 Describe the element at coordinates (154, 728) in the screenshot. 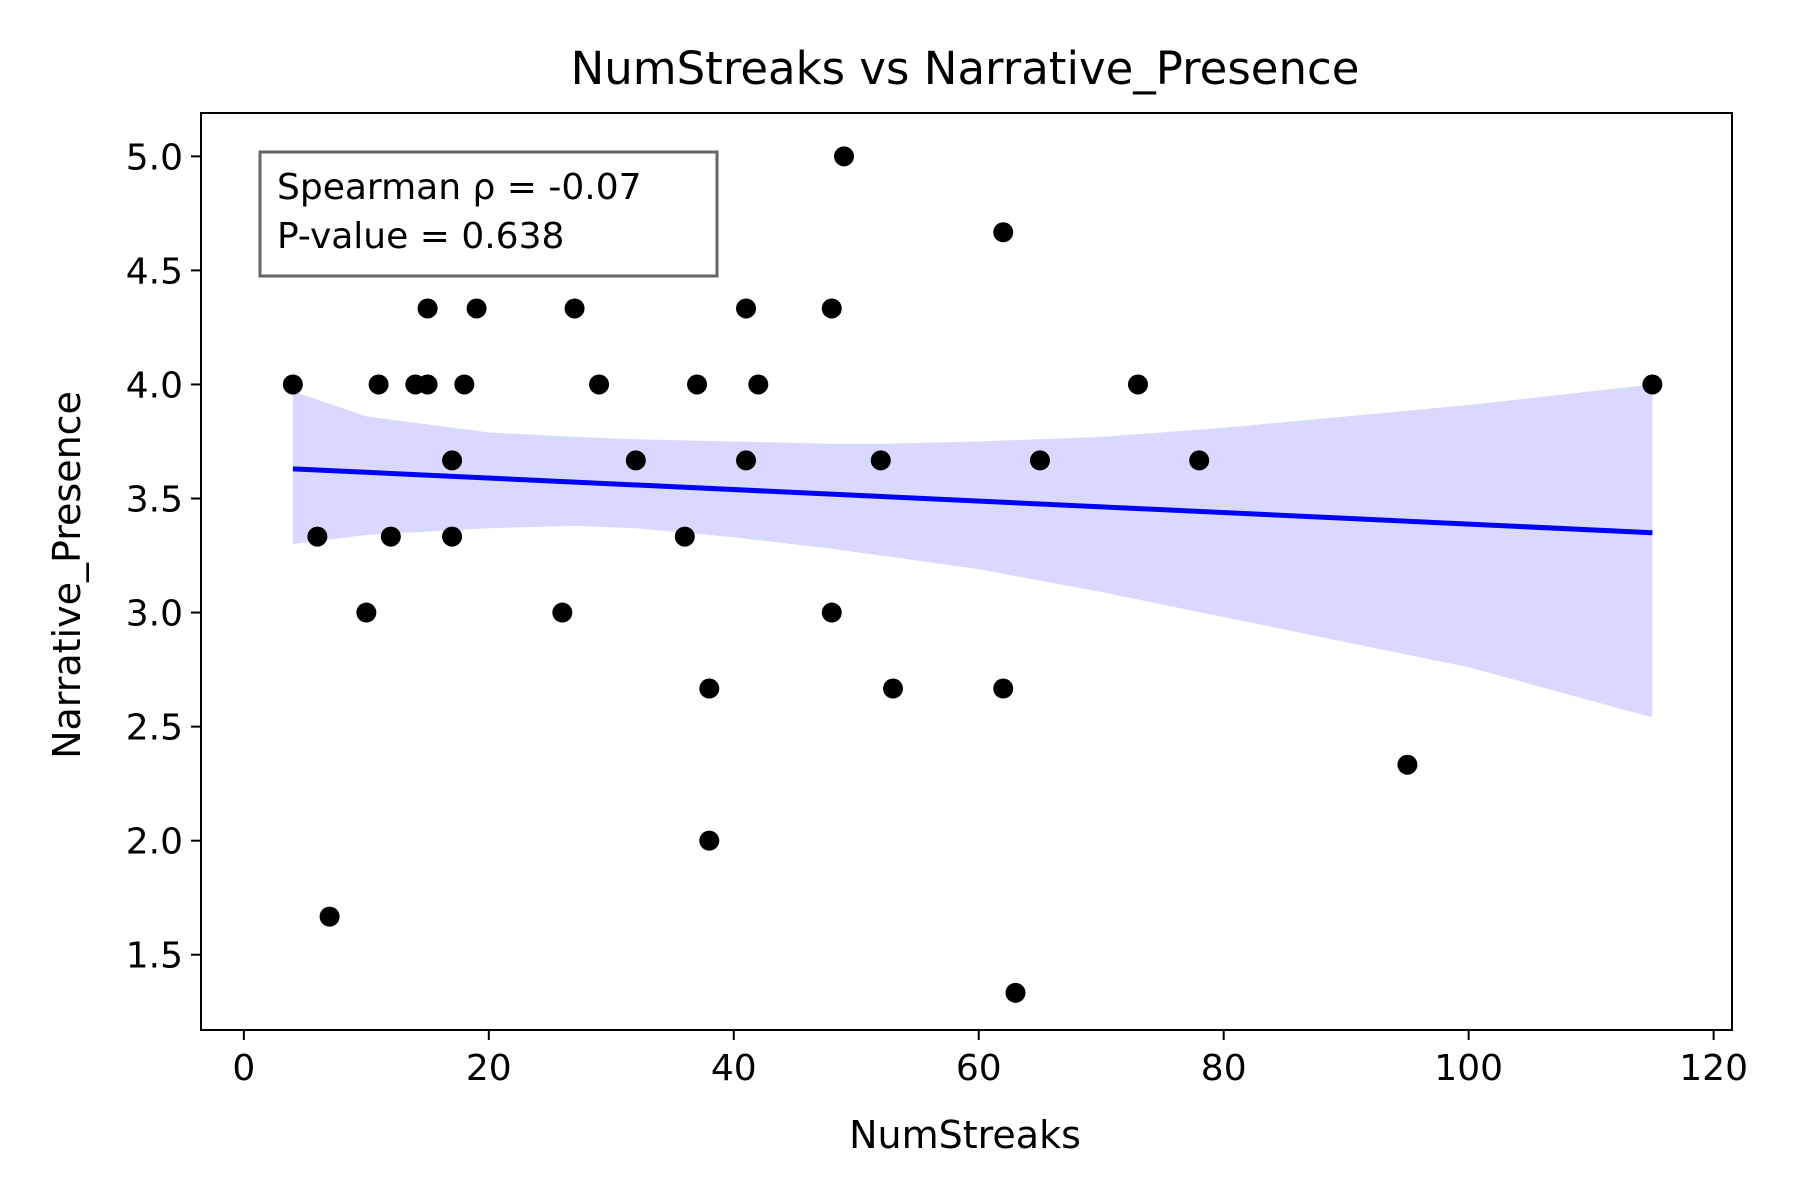

I see `y-tick-label: 2.5` at that location.